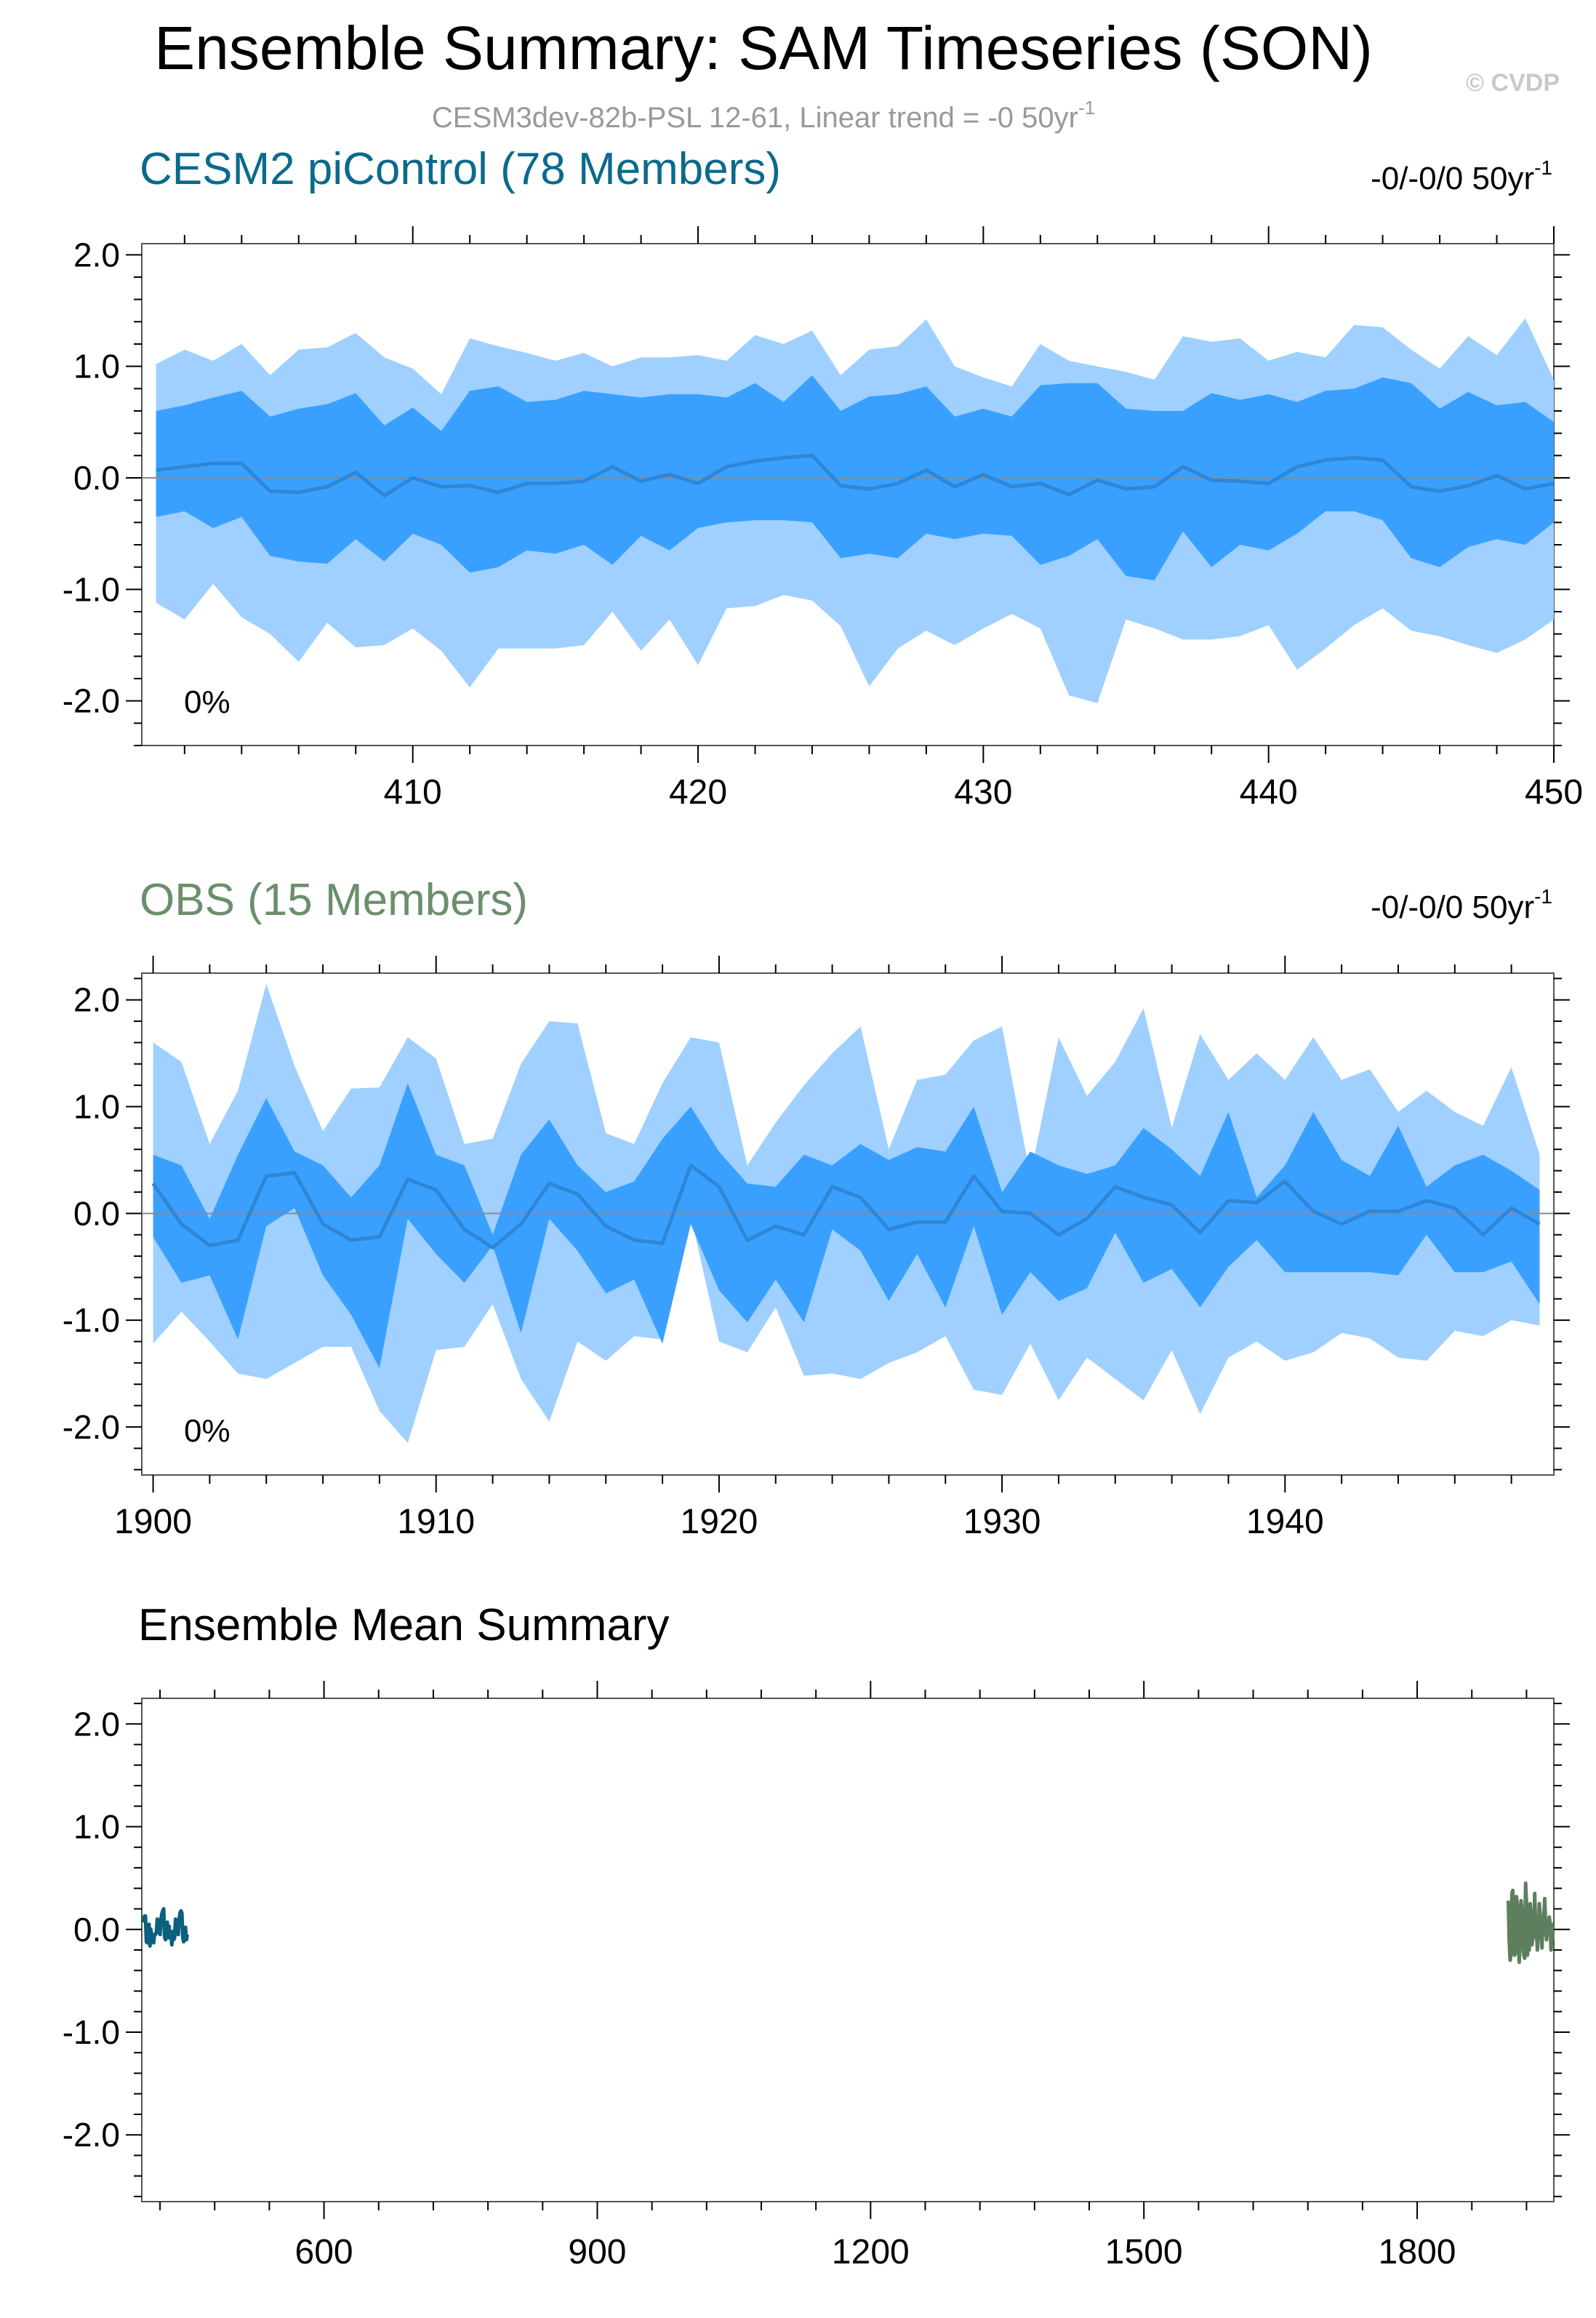 The width and height of the screenshot is (1596, 2318). I want to click on subtitle-superscript: -1, so click(1086, 108).